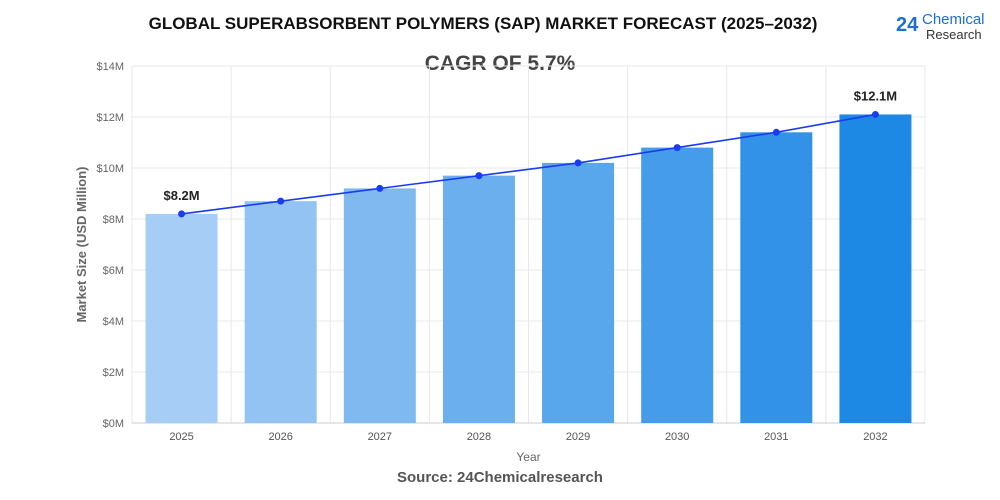 The width and height of the screenshot is (1000, 500). I want to click on x-tick-label: 2025, so click(181, 437).